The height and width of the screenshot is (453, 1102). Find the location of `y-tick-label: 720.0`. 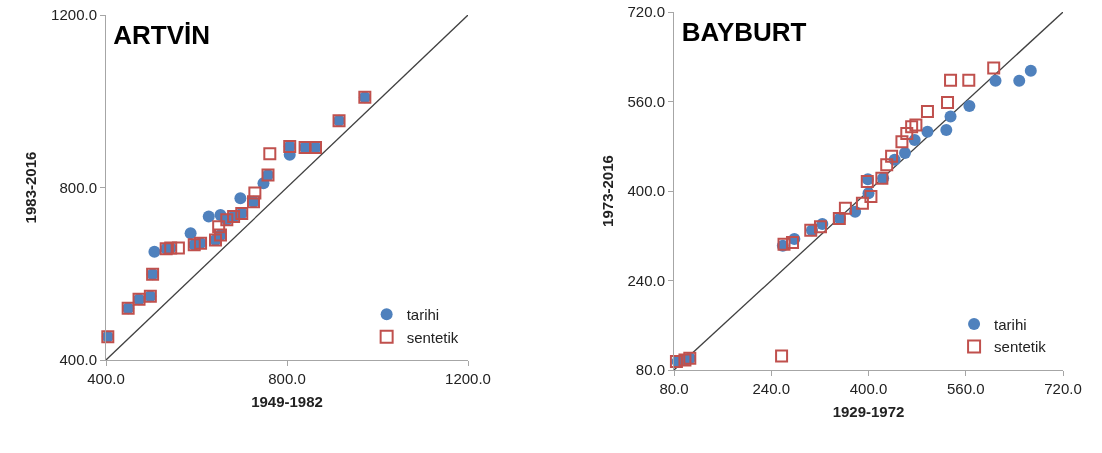

y-tick-label: 720.0 is located at coordinates (646, 12).